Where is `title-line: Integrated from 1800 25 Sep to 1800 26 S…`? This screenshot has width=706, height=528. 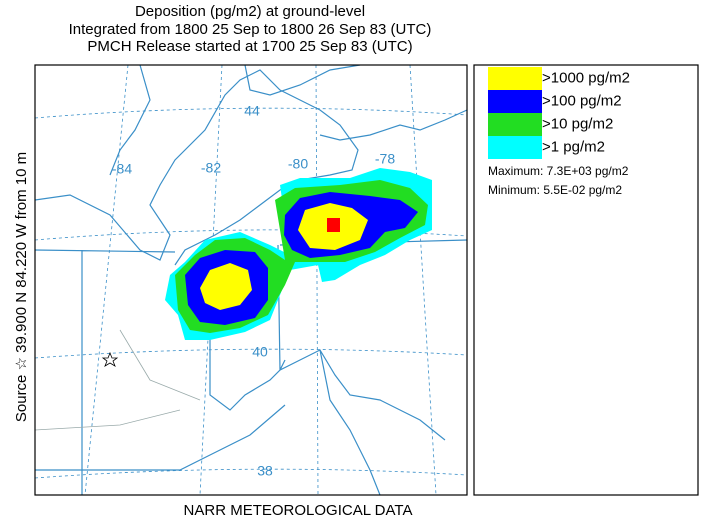 title-line: Integrated from 1800 25 Sep to 1800 26 S… is located at coordinates (250, 29).